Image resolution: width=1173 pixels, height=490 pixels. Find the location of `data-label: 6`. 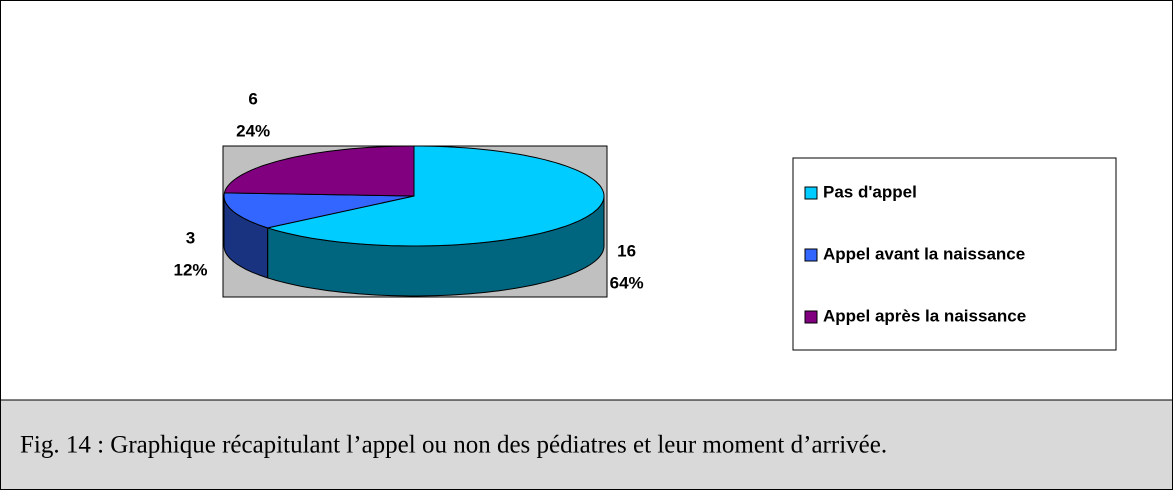

data-label: 6 is located at coordinates (252, 98).